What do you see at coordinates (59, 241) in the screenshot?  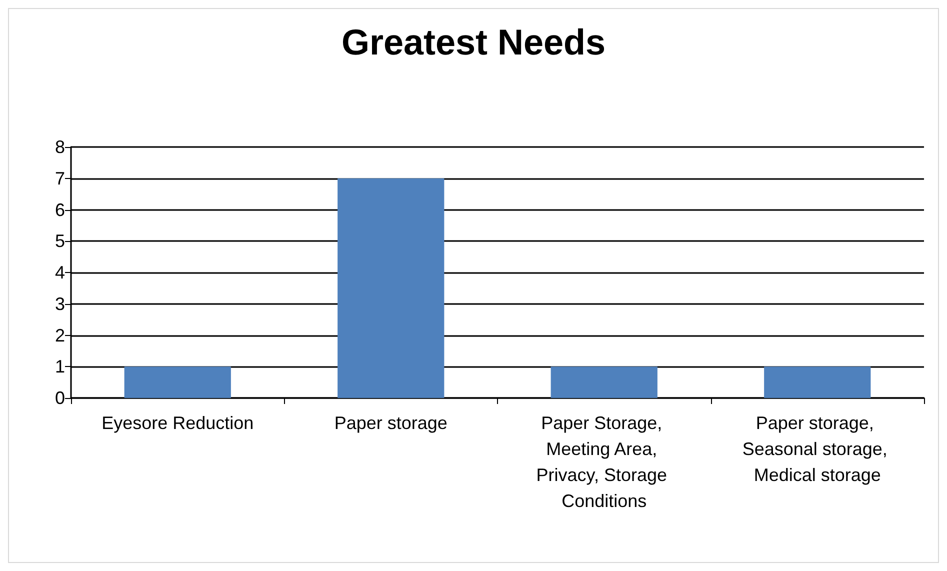 I see `y-tick-label: 5` at bounding box center [59, 241].